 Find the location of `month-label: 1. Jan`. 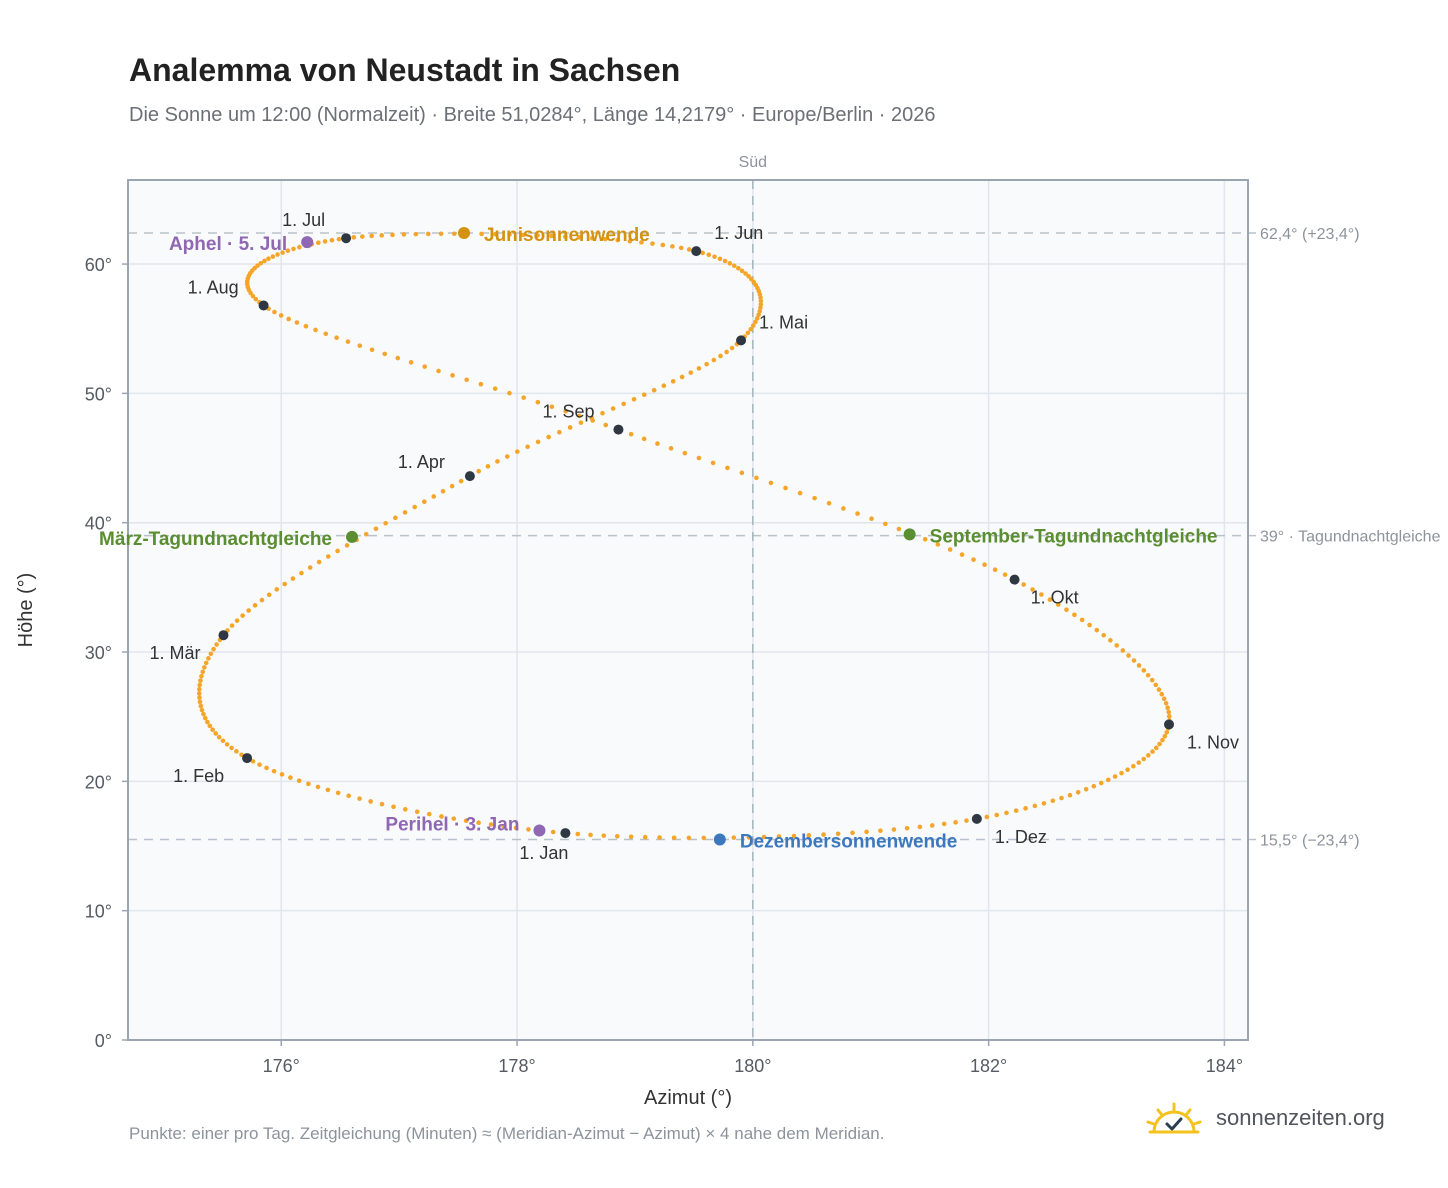

month-label: 1. Jan is located at coordinates (543, 853).